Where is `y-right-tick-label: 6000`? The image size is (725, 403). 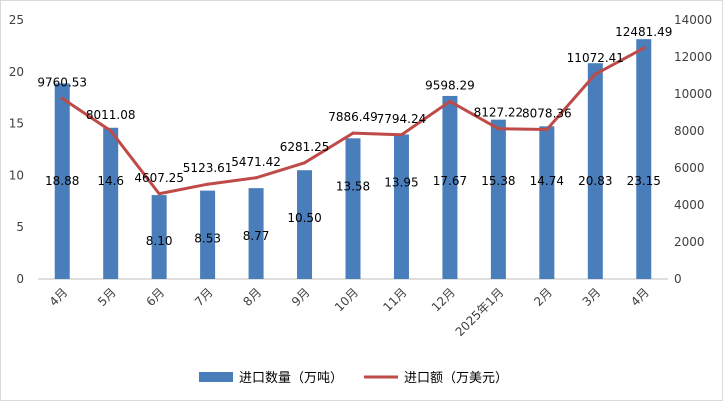 y-right-tick-label: 6000 is located at coordinates (689, 168).